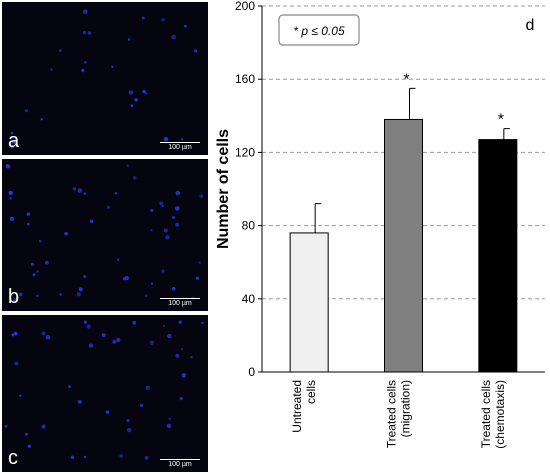  What do you see at coordinates (297, 406) in the screenshot?
I see `x-tick-label: Untreated` at bounding box center [297, 406].